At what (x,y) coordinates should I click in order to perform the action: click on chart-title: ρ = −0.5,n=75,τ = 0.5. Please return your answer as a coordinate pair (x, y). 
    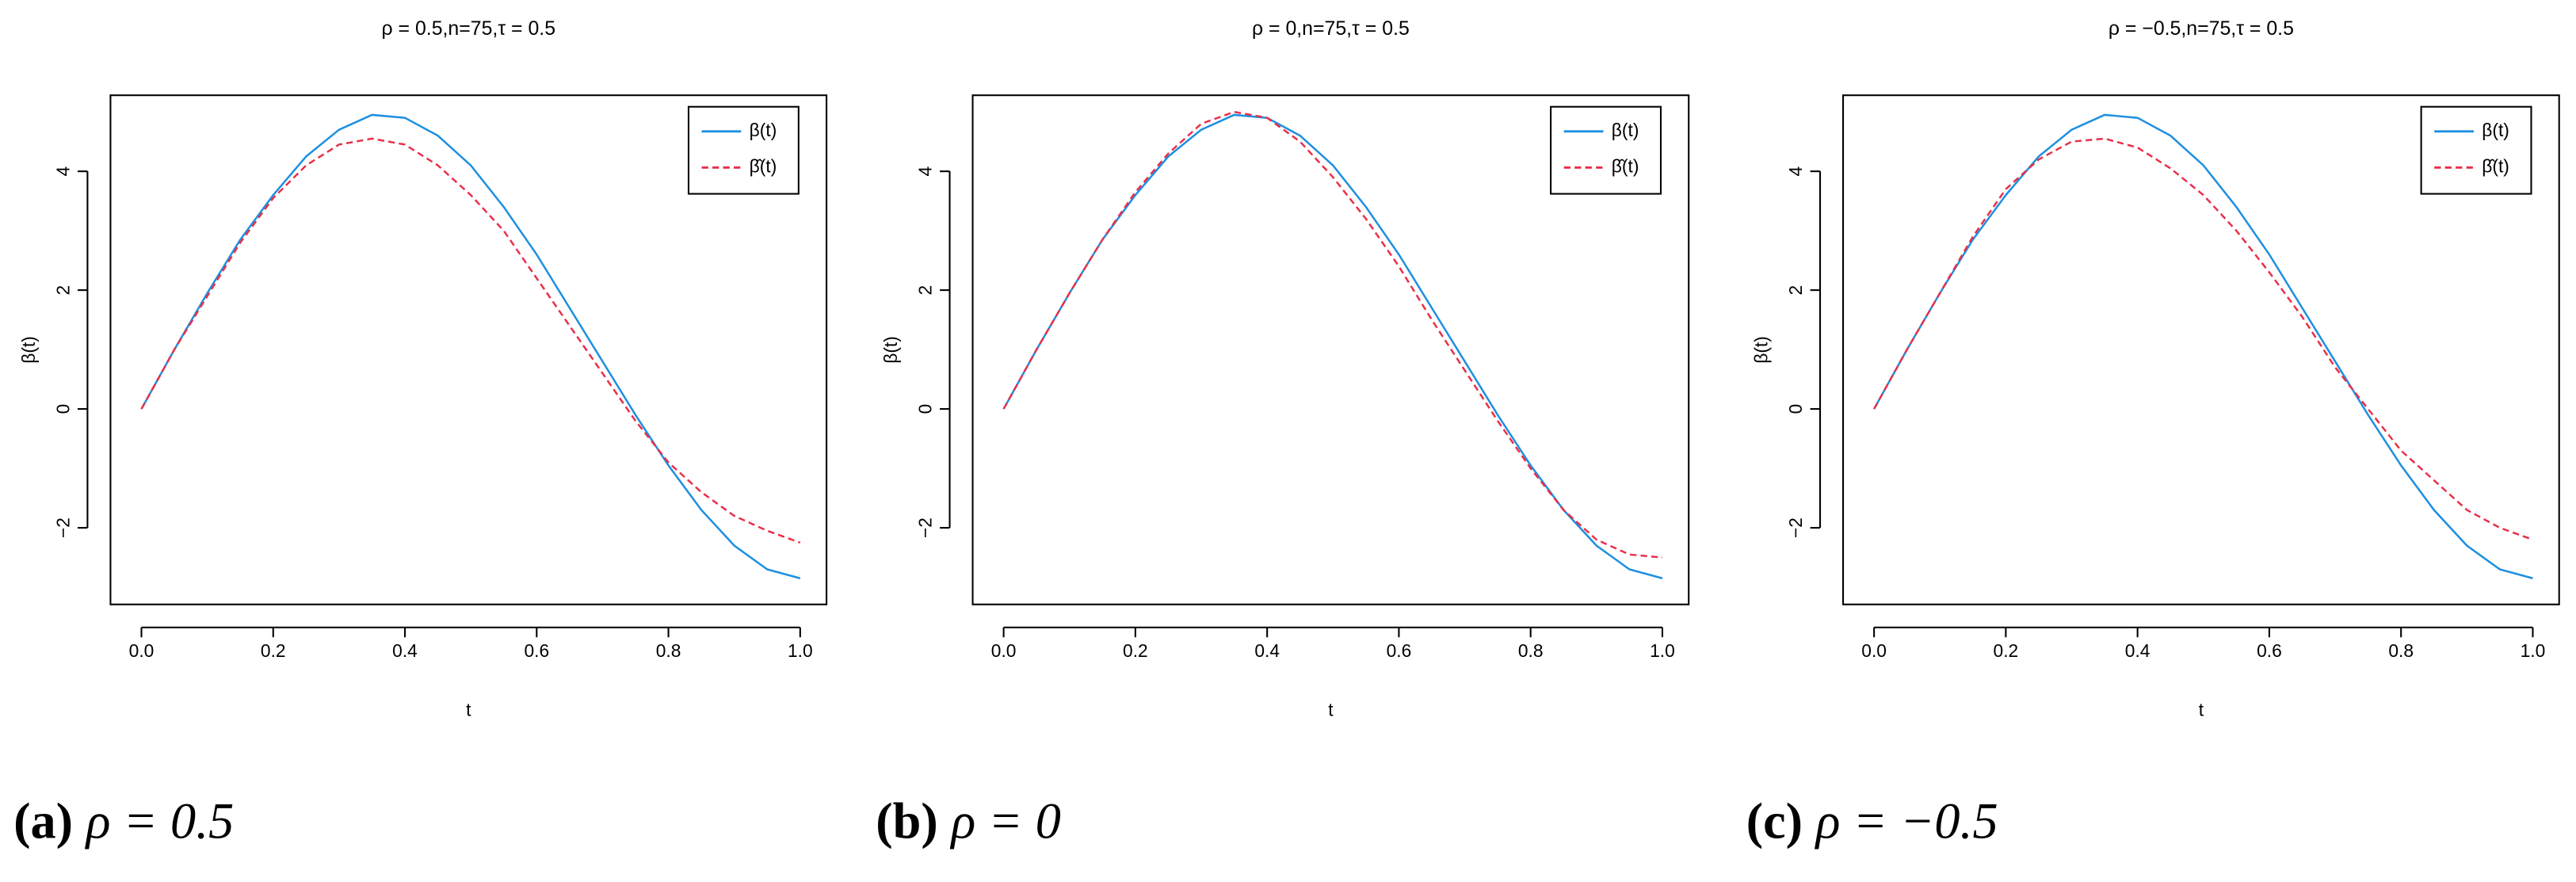
    Looking at the image, I should click on (2201, 29).